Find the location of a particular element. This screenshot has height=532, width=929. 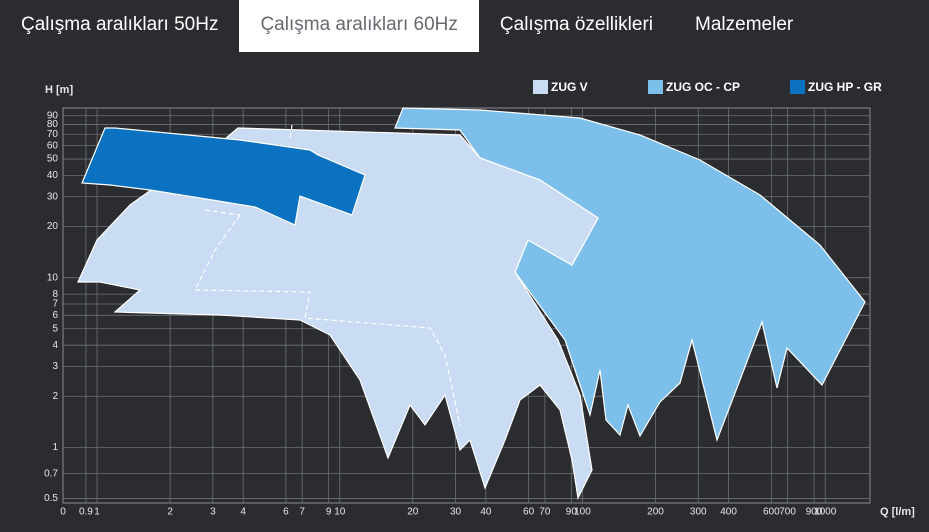

x-tick-label: 0.9 is located at coordinates (86, 512).